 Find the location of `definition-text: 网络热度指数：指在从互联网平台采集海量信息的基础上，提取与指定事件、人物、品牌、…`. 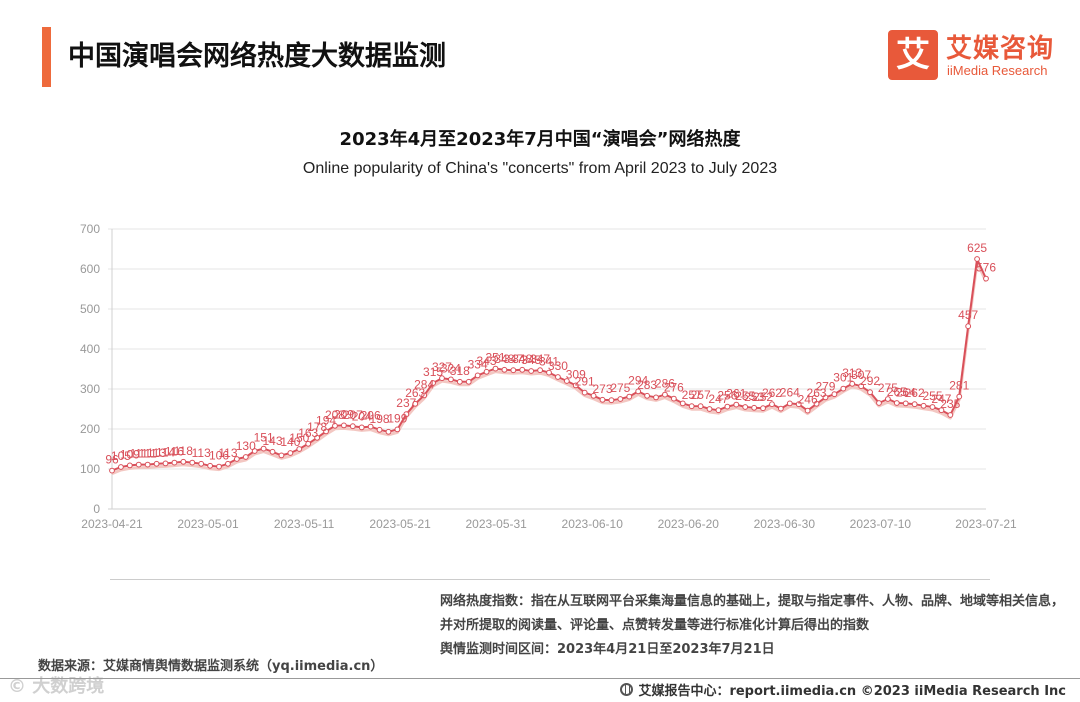

definition-text: 网络热度指数：指在从互联网平台采集海量信息的基础上，提取与指定事件、人物、品牌、… is located at coordinates (752, 613).